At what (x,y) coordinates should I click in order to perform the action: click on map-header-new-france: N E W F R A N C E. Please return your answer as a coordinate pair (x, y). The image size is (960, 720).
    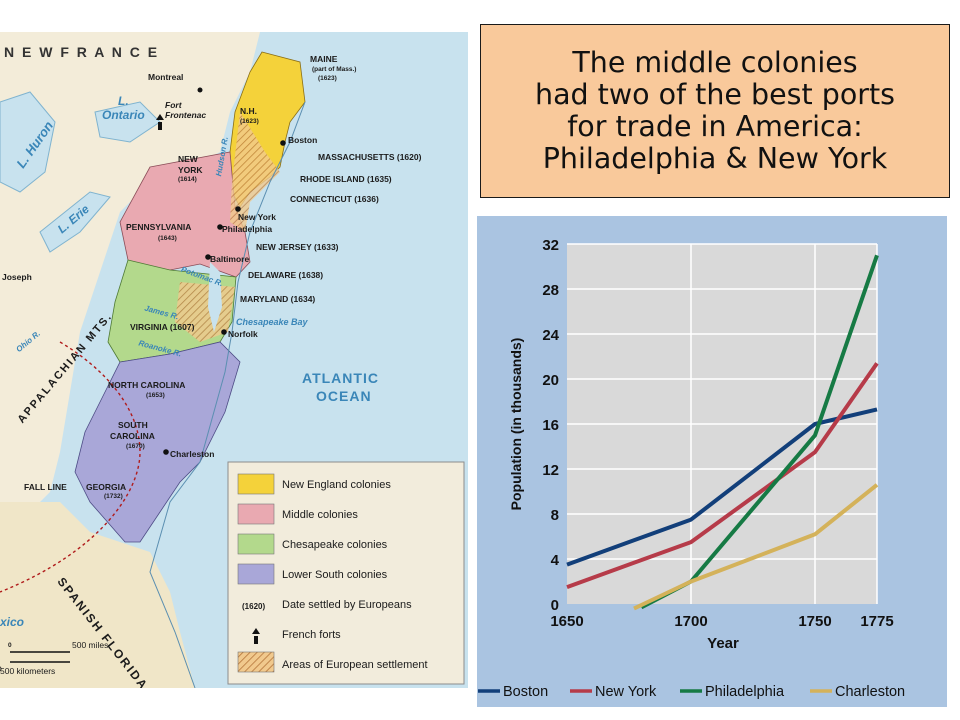
    Looking at the image, I should click on (82, 52).